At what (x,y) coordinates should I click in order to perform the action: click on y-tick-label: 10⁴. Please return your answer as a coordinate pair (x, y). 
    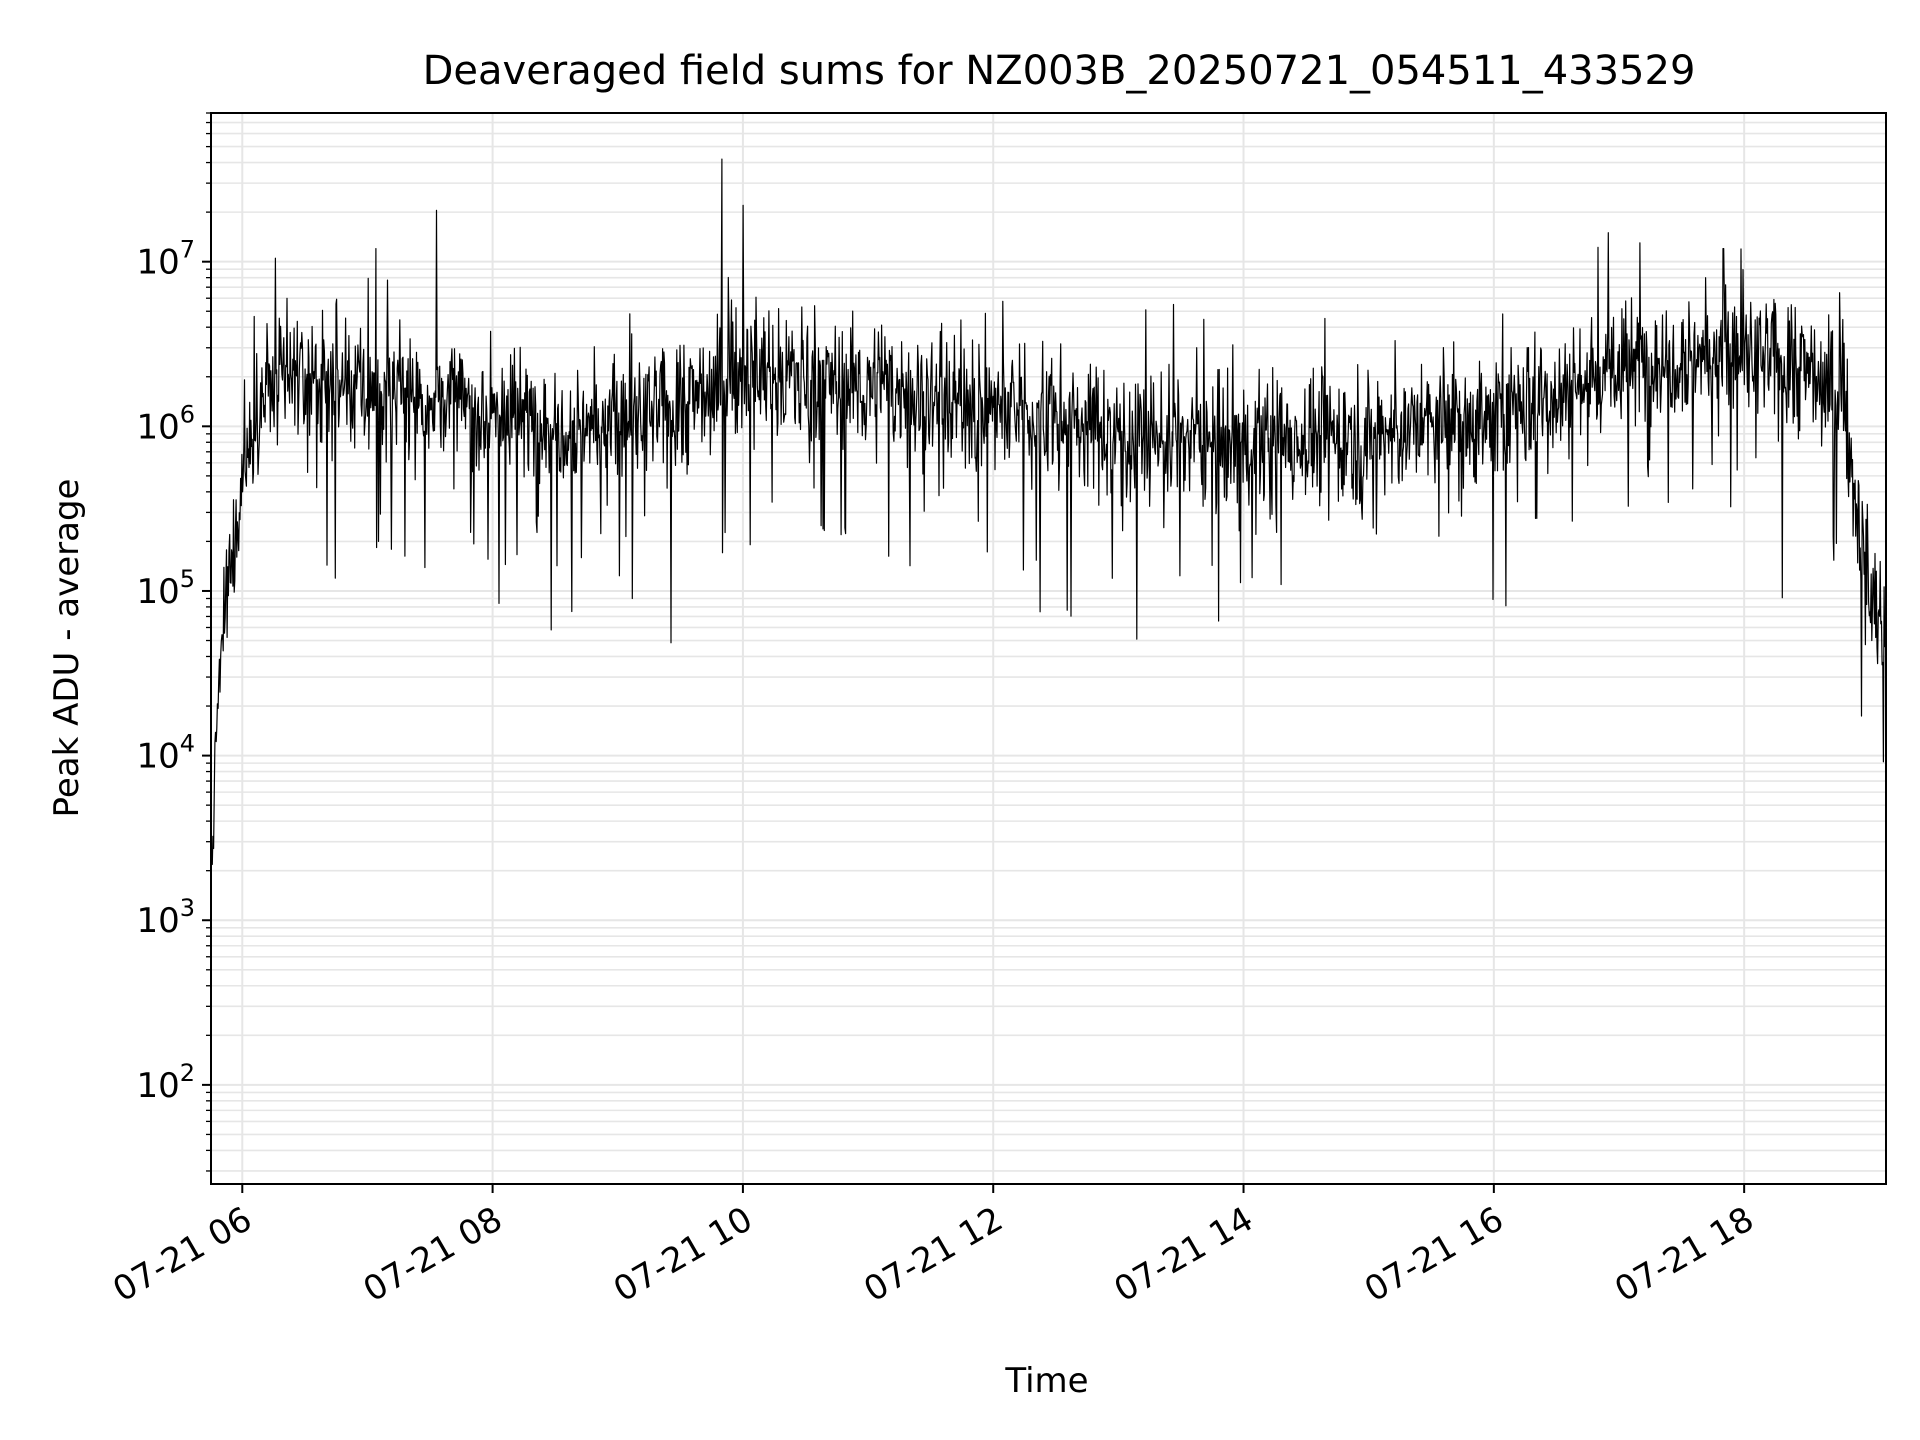
    Looking at the image, I should click on (165, 753).